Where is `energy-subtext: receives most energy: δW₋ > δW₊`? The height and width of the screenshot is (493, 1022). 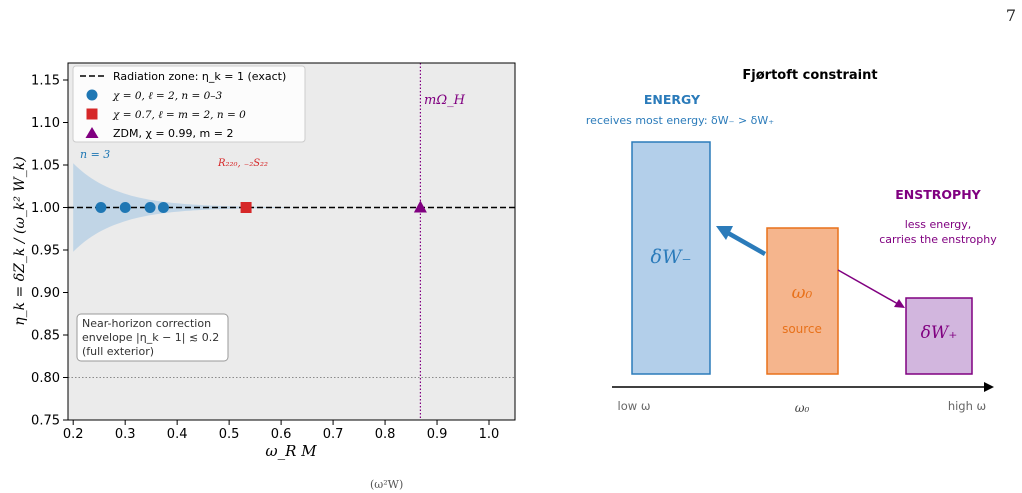 energy-subtext: receives most energy: δW₋ > δW₊ is located at coordinates (680, 120).